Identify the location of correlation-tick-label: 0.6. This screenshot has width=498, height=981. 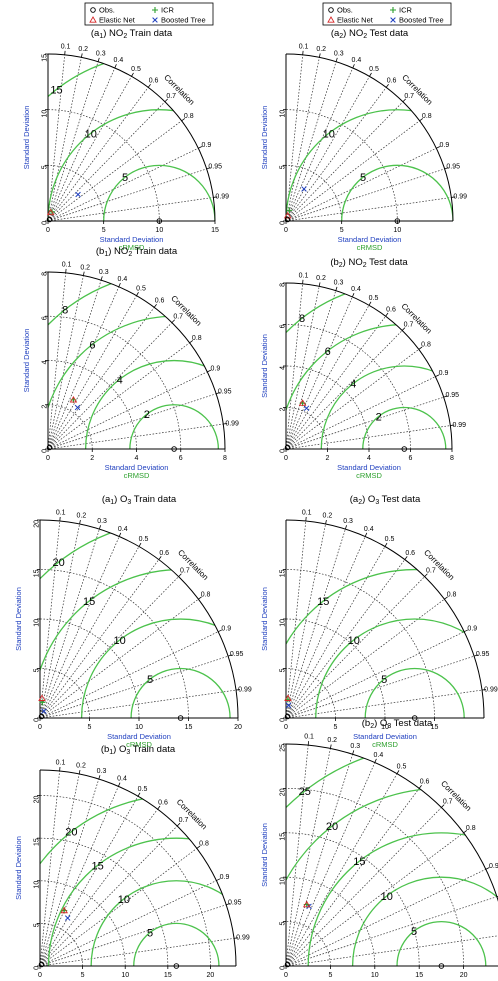
(410, 553).